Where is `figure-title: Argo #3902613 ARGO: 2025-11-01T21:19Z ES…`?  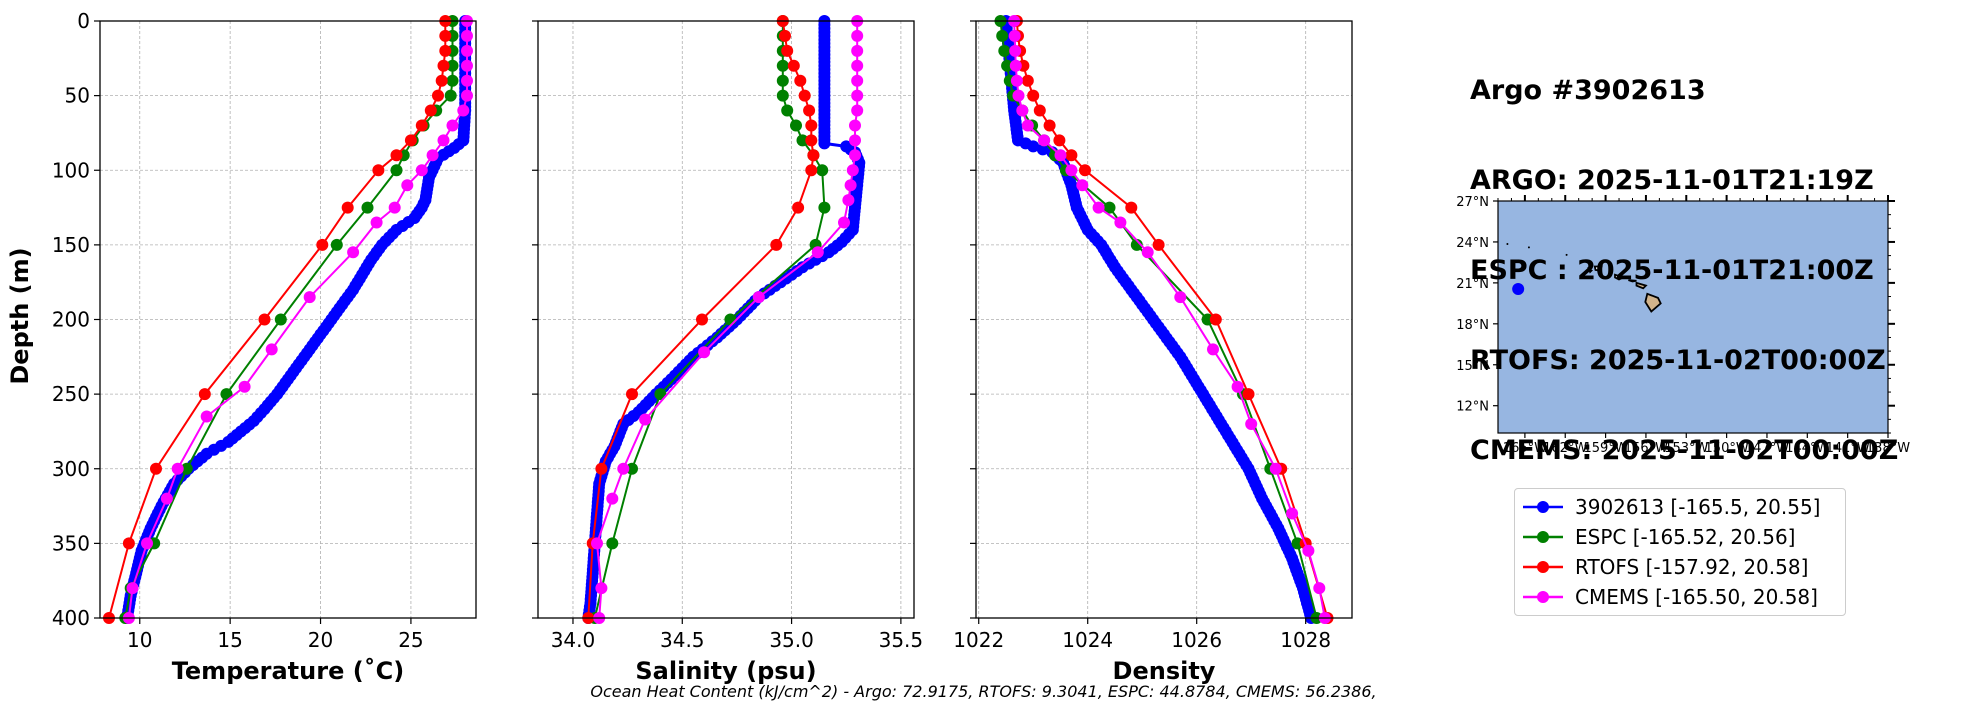
figure-title: Argo #3902613 ARGO: 2025-11-01T21:19Z ES… is located at coordinates (1684, 256).